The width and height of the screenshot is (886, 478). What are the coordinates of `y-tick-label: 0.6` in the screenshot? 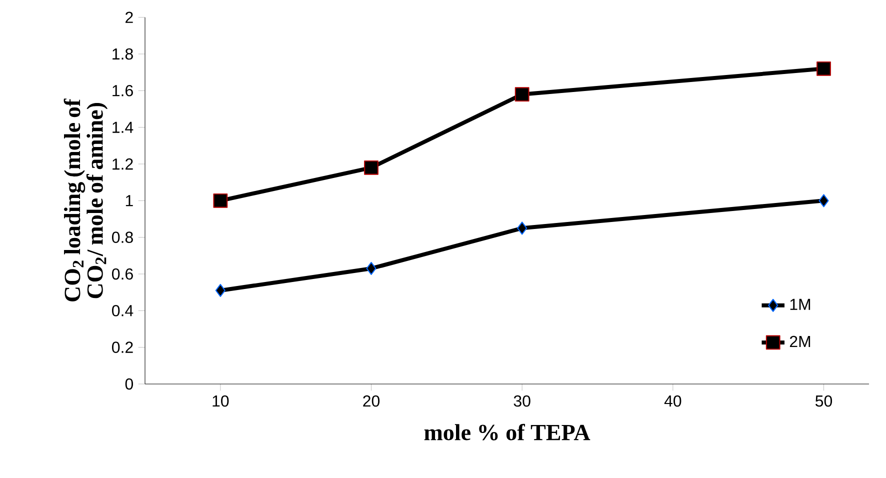 It's located at (122, 274).